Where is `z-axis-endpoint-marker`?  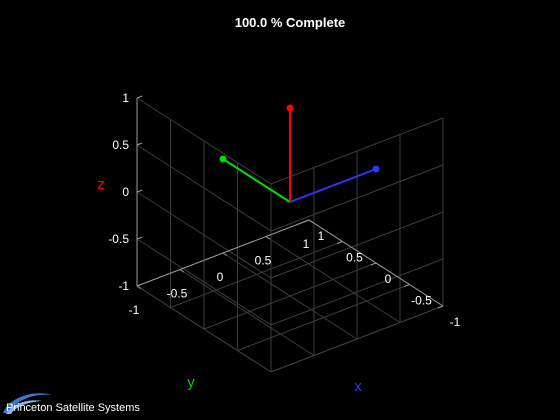 z-axis-endpoint-marker is located at coordinates (290, 108).